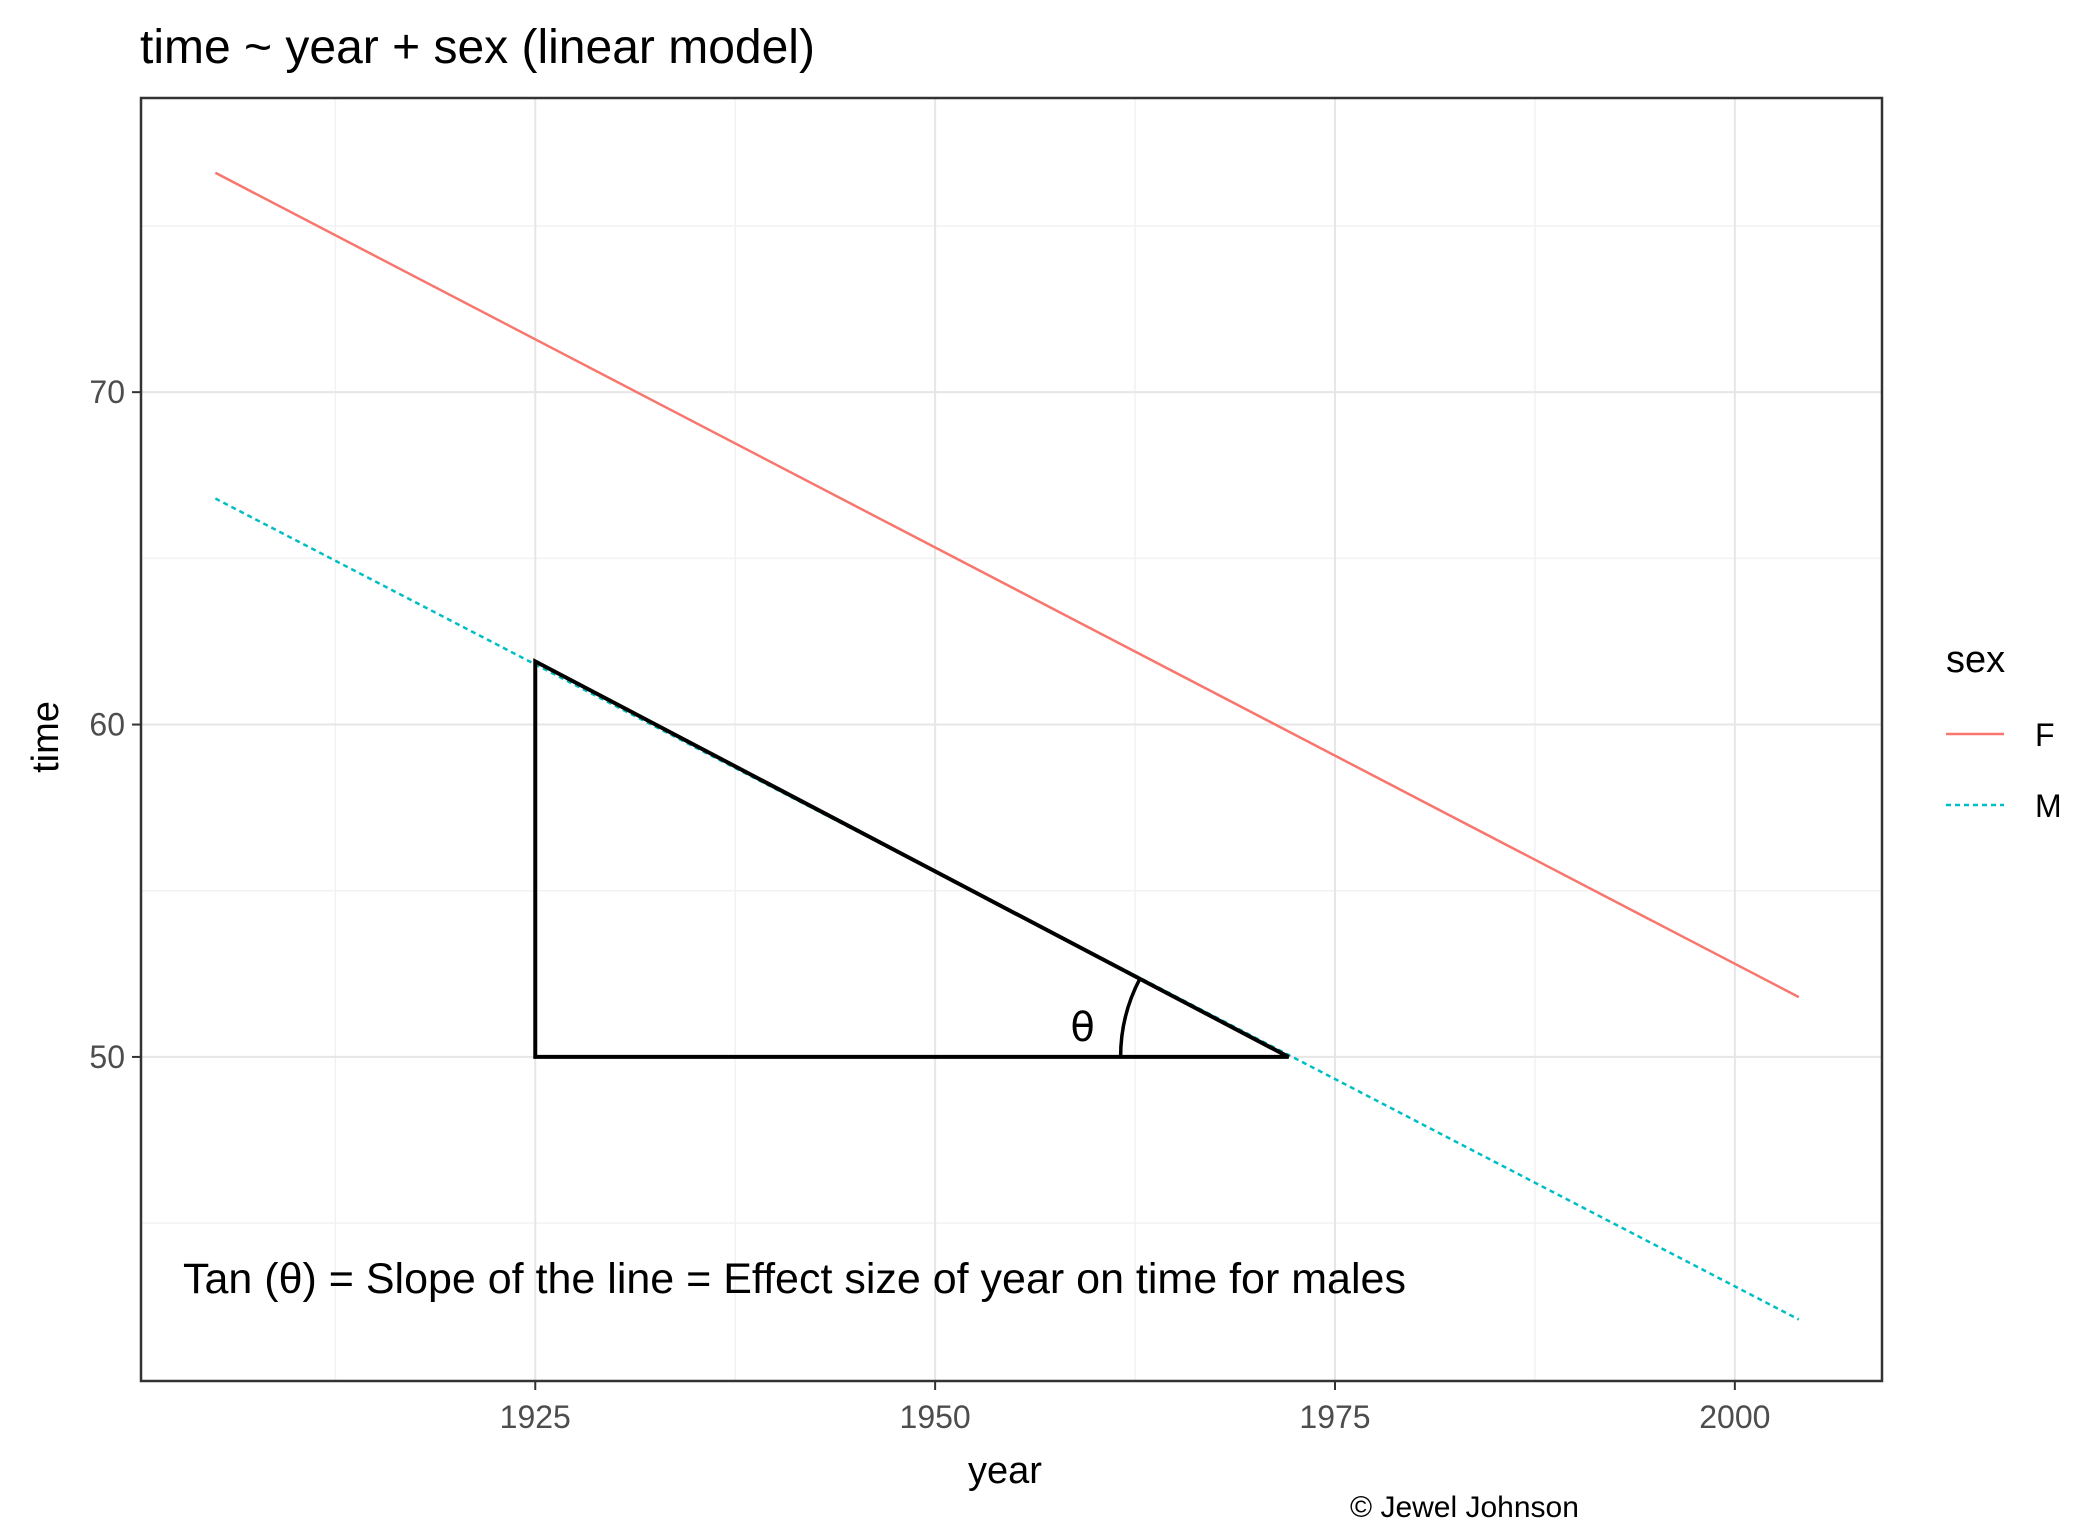 This screenshot has height=1519, width=2100. What do you see at coordinates (1130, 1017) in the screenshot?
I see `angle-arc` at bounding box center [1130, 1017].